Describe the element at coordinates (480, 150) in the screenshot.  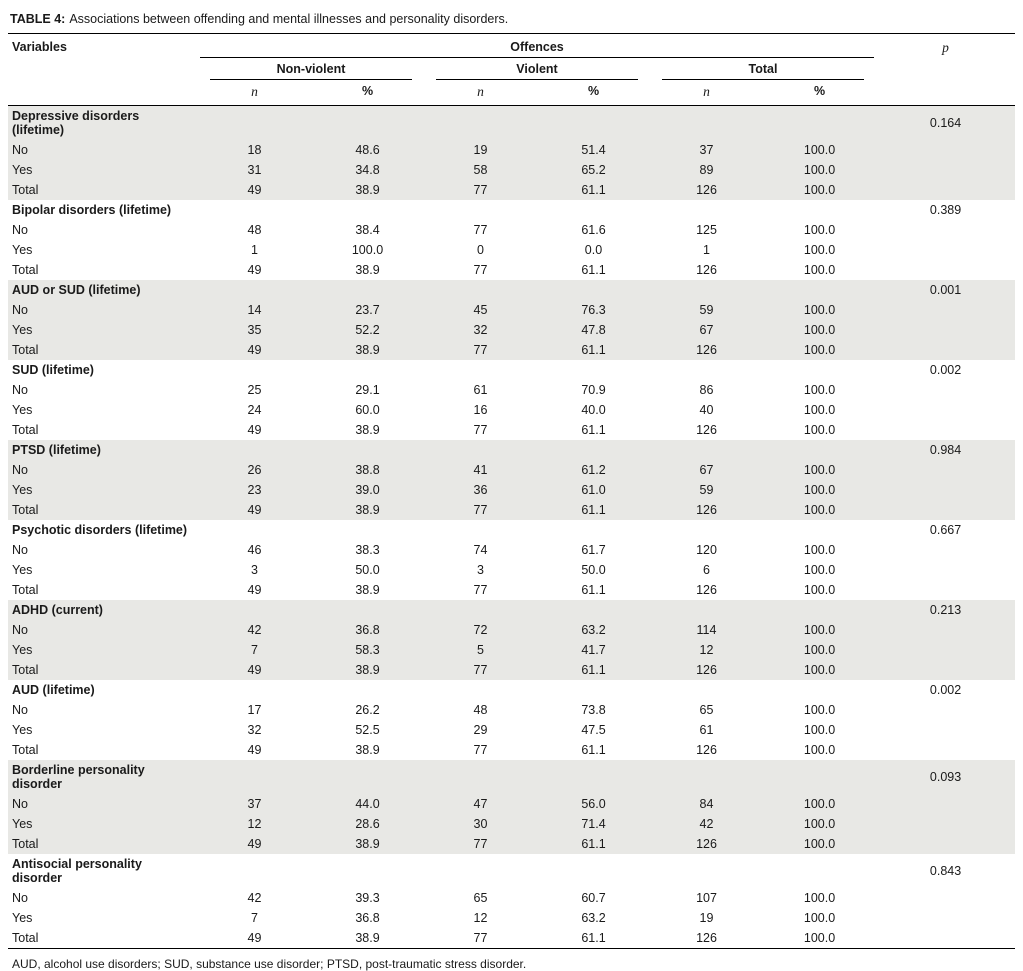
I see `cell-value: 19` at that location.